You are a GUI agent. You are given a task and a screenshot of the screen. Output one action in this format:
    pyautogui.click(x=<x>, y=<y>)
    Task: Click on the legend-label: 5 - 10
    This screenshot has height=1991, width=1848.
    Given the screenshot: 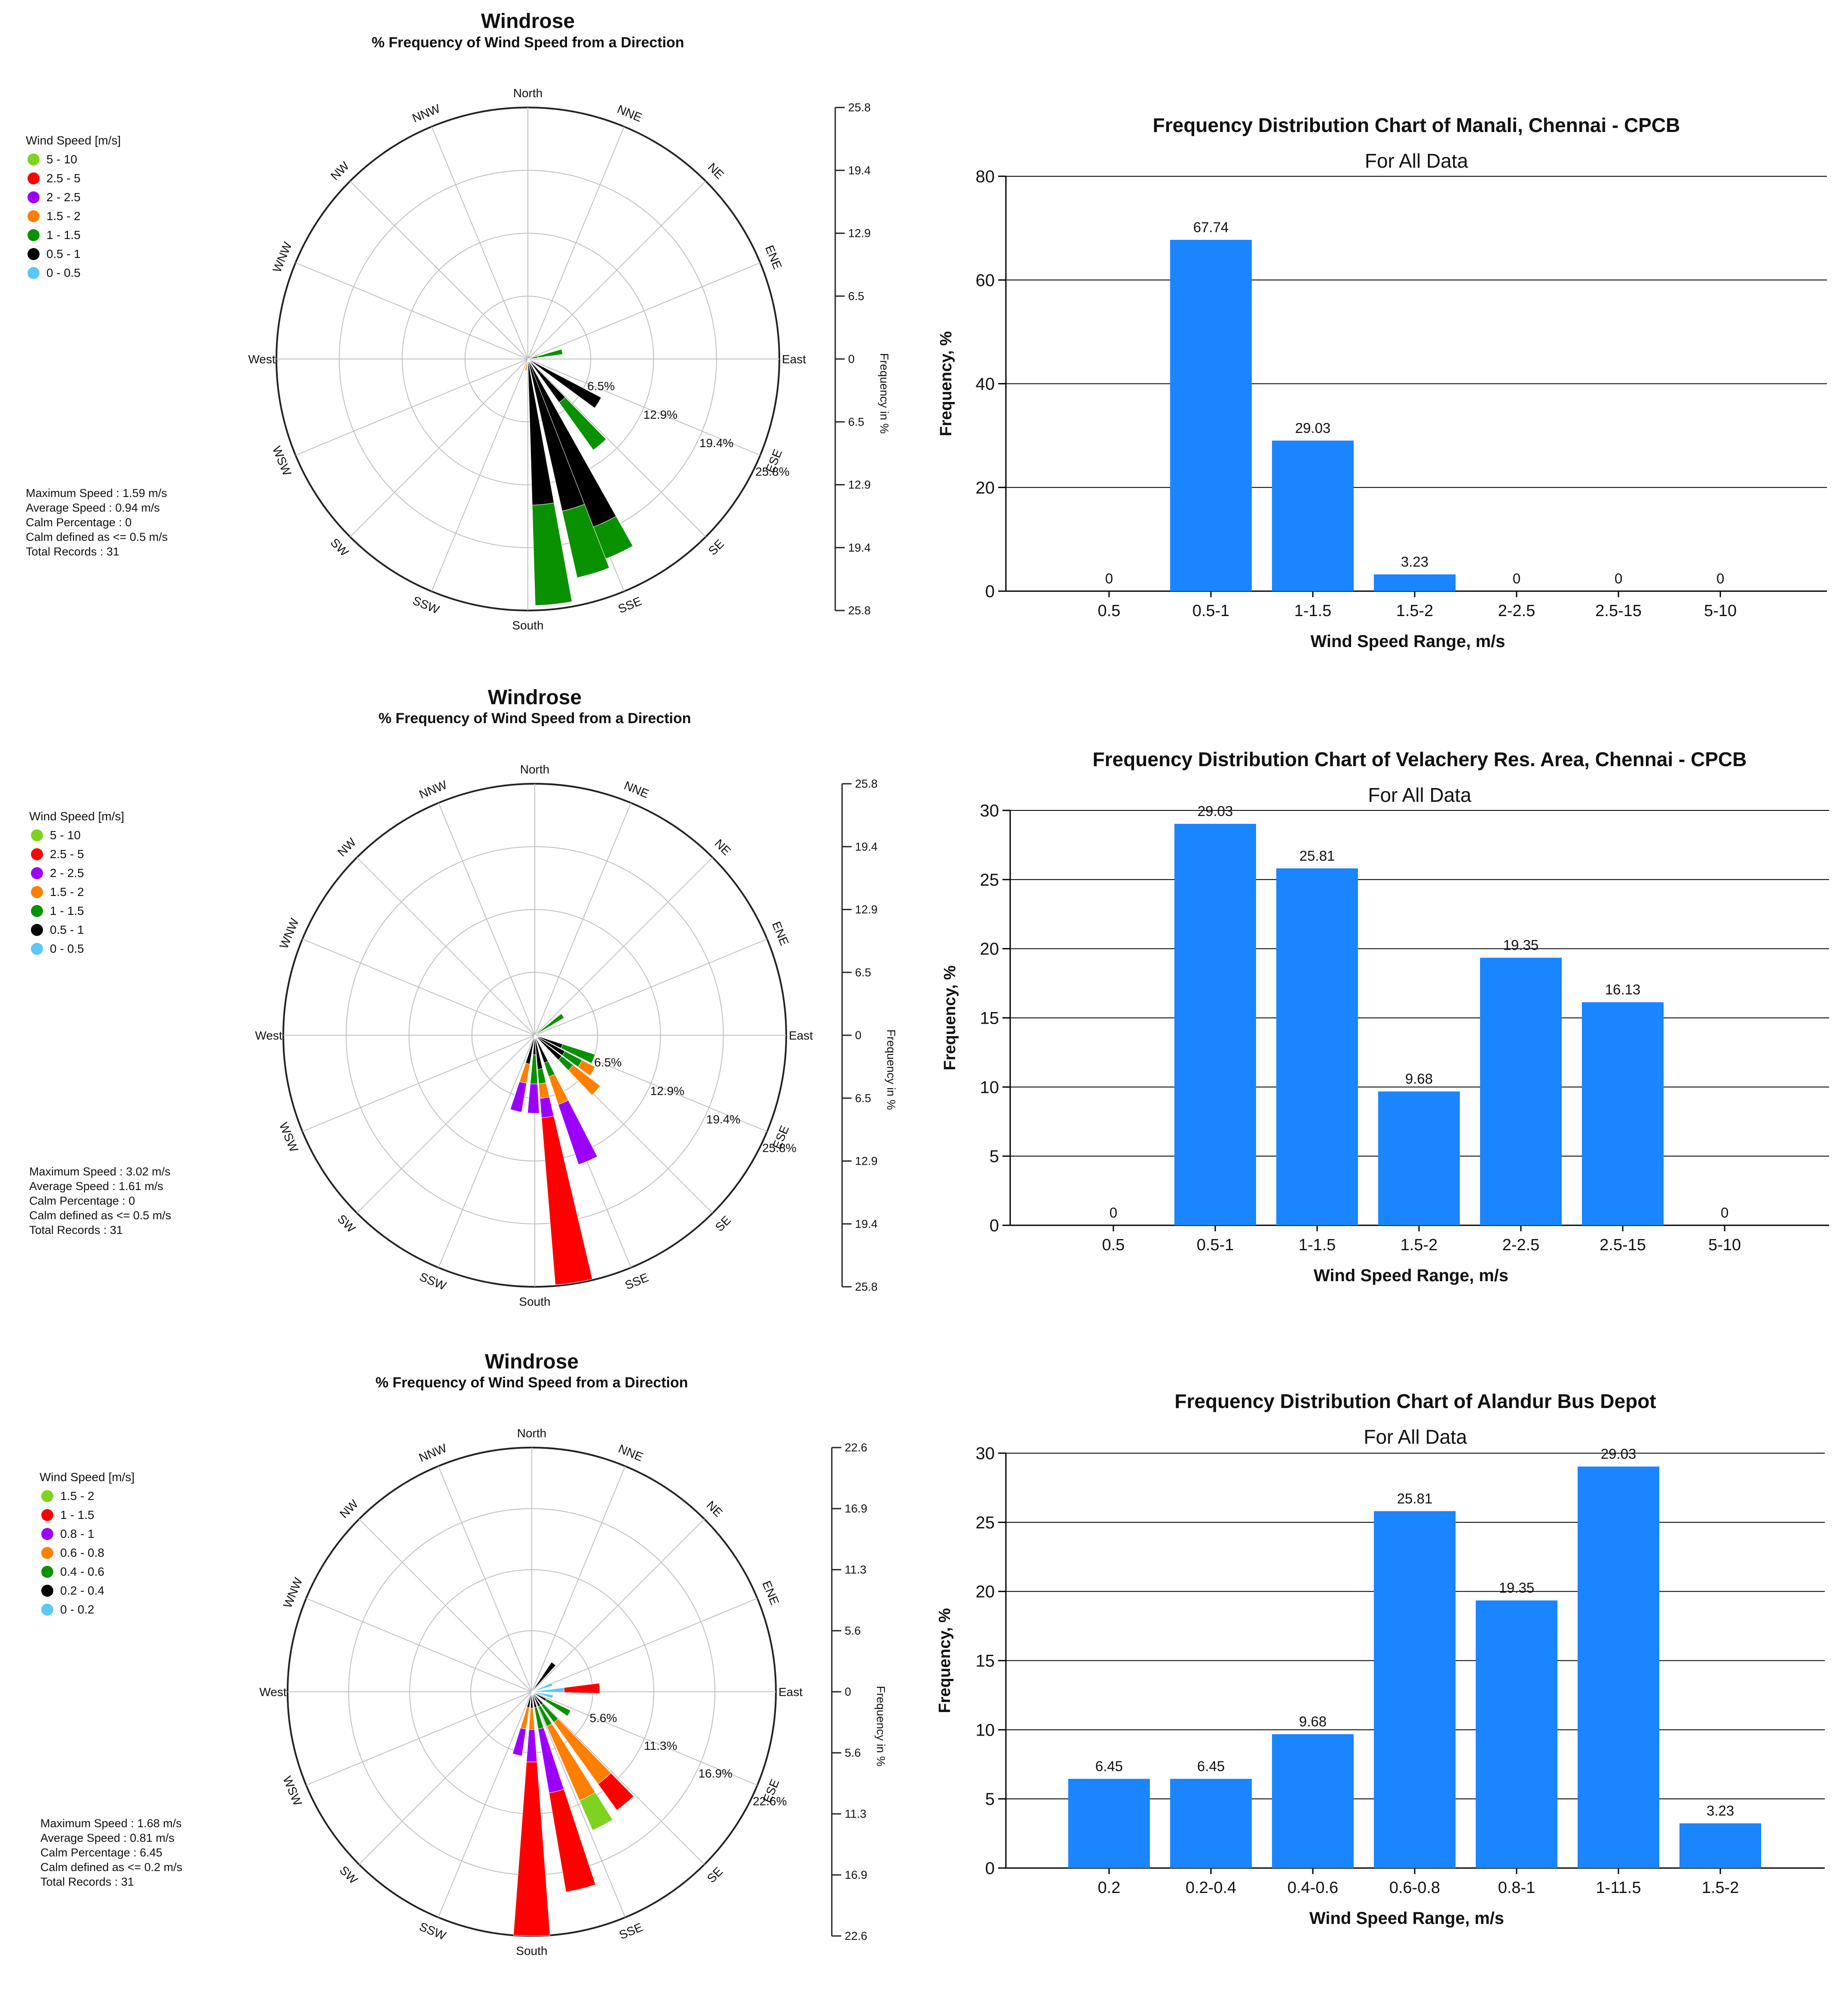 What is the action you would take?
    pyautogui.click(x=61, y=159)
    